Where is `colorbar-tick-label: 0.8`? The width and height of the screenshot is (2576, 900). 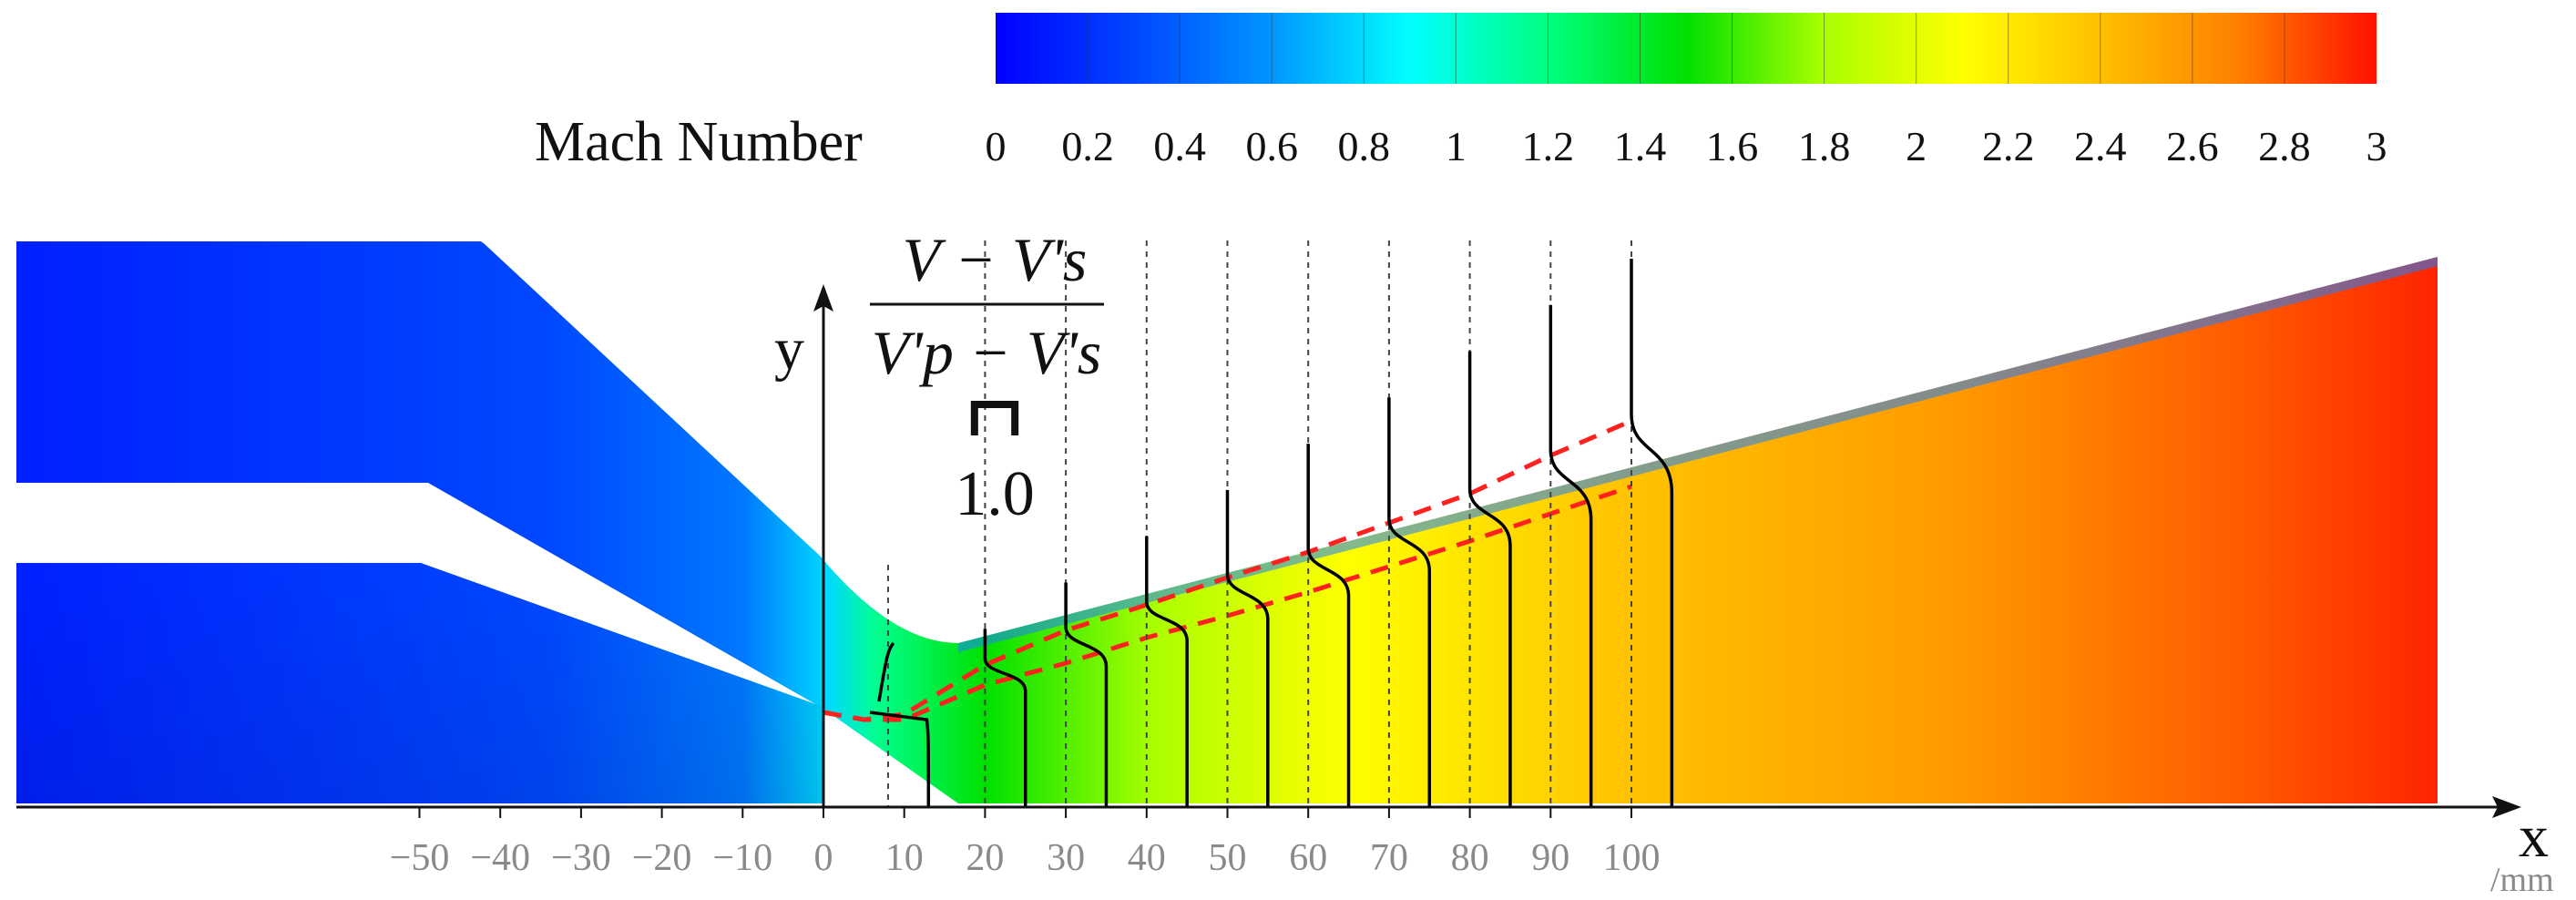 colorbar-tick-label: 0.8 is located at coordinates (1365, 146).